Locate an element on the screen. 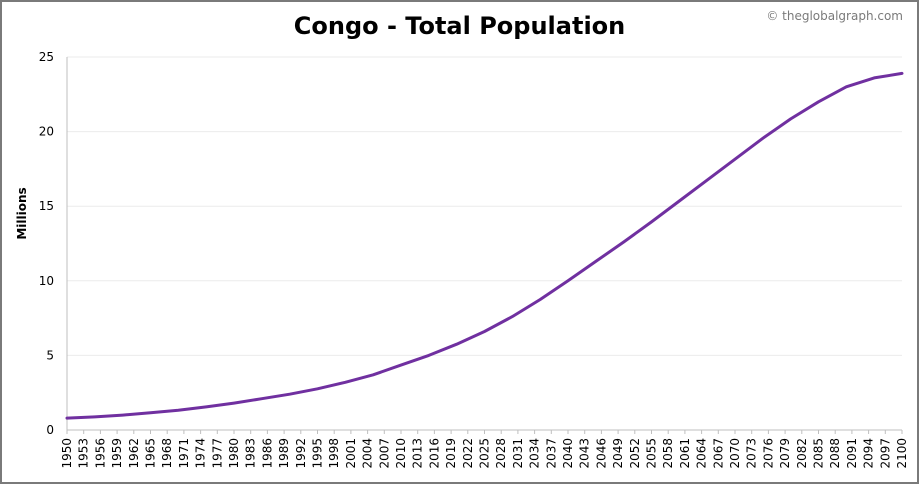  x-tick-label-1977: 1977 is located at coordinates (217, 453).